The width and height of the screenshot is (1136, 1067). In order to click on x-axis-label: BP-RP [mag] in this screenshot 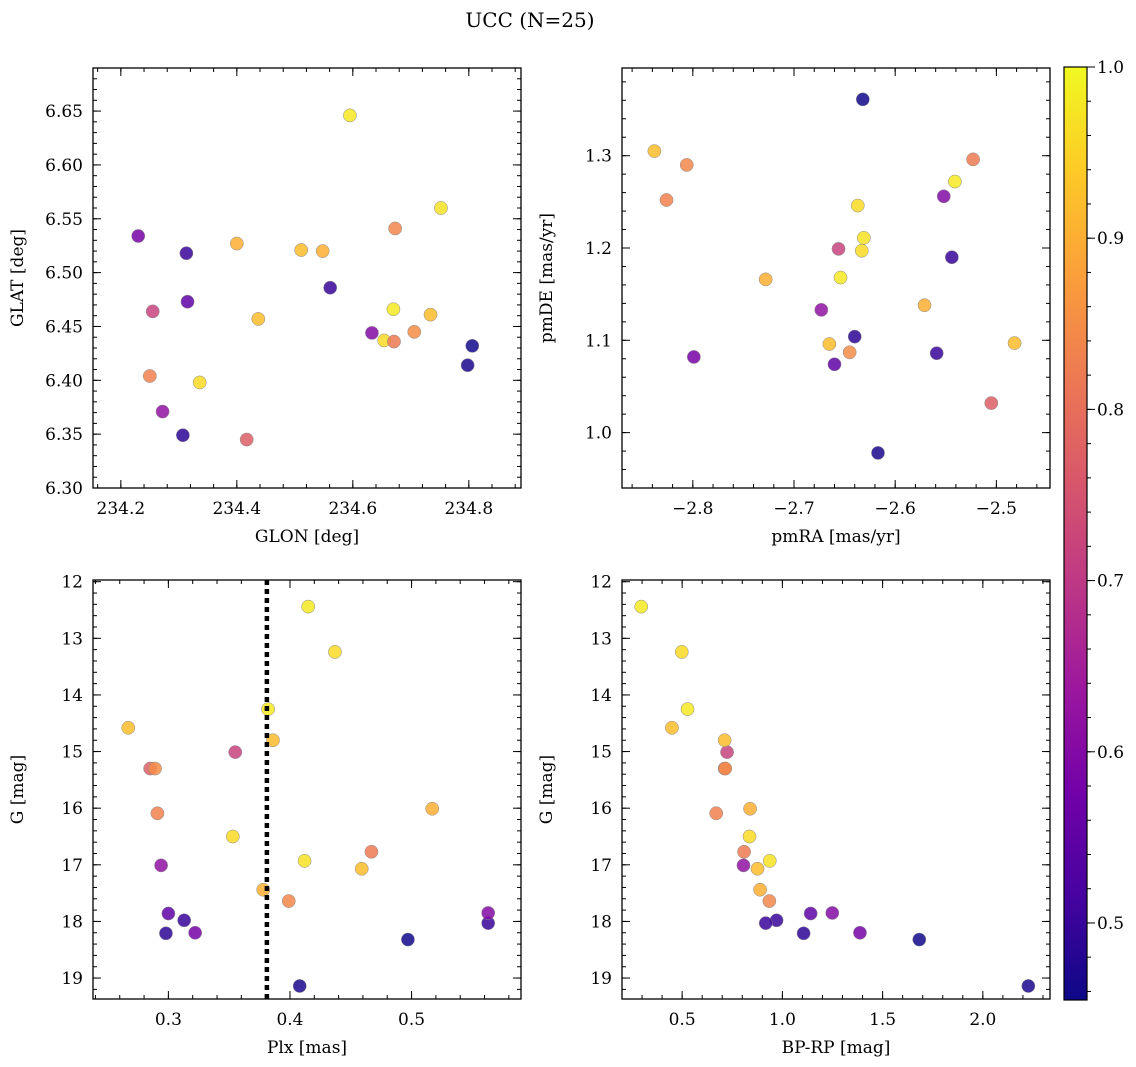, I will do `click(836, 1048)`.